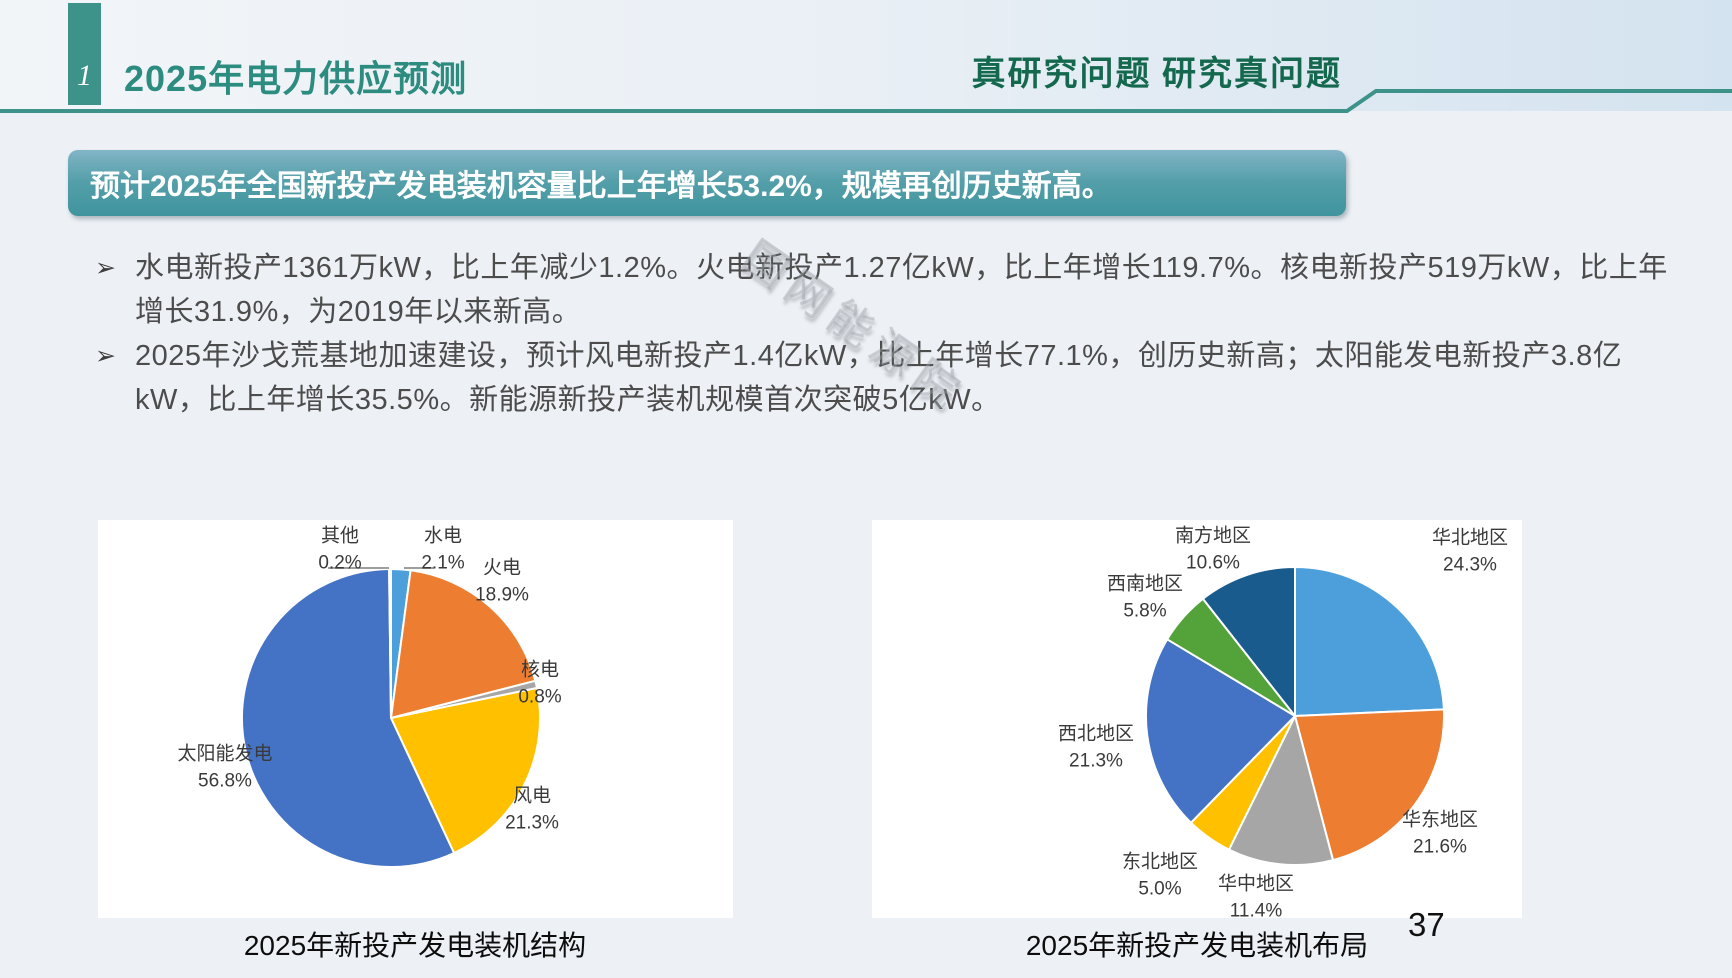  What do you see at coordinates (1295, 716) in the screenshot?
I see `pie-chart-layout` at bounding box center [1295, 716].